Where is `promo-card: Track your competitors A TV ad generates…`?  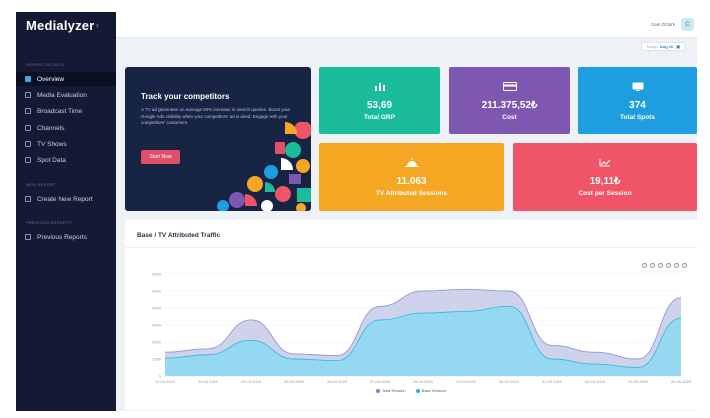
promo-card: Track your competitors A TV ad generates… is located at coordinates (218, 139).